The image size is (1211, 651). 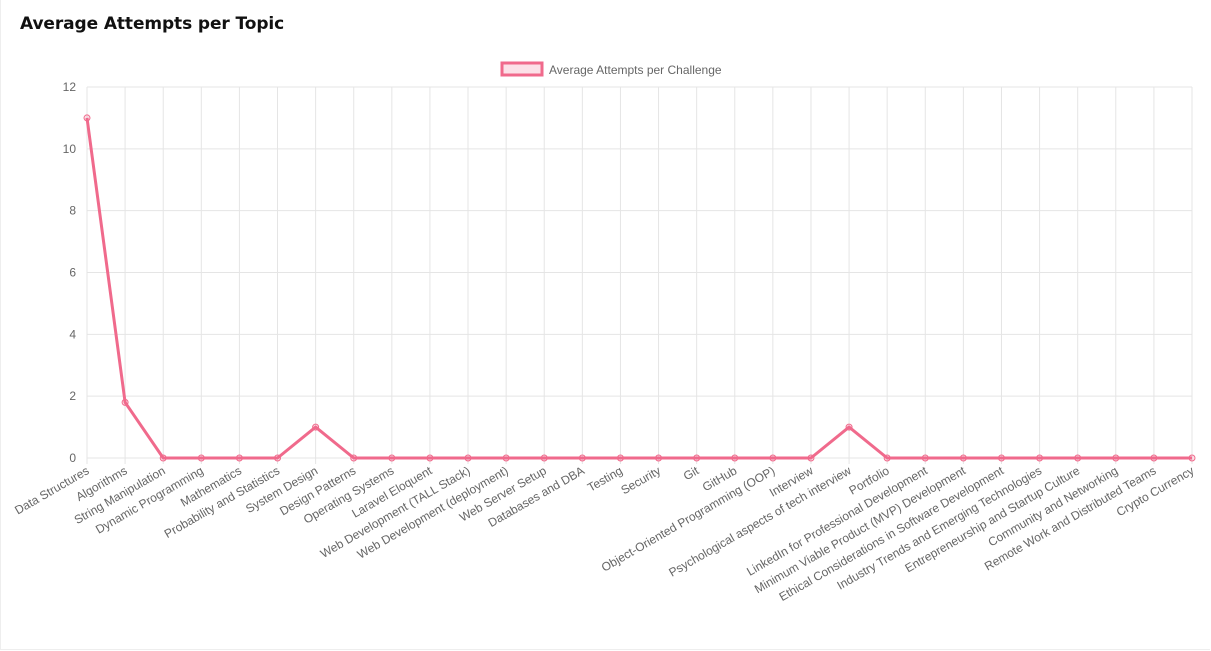 I want to click on card-title: Average Attempts per Topic, so click(x=152, y=24).